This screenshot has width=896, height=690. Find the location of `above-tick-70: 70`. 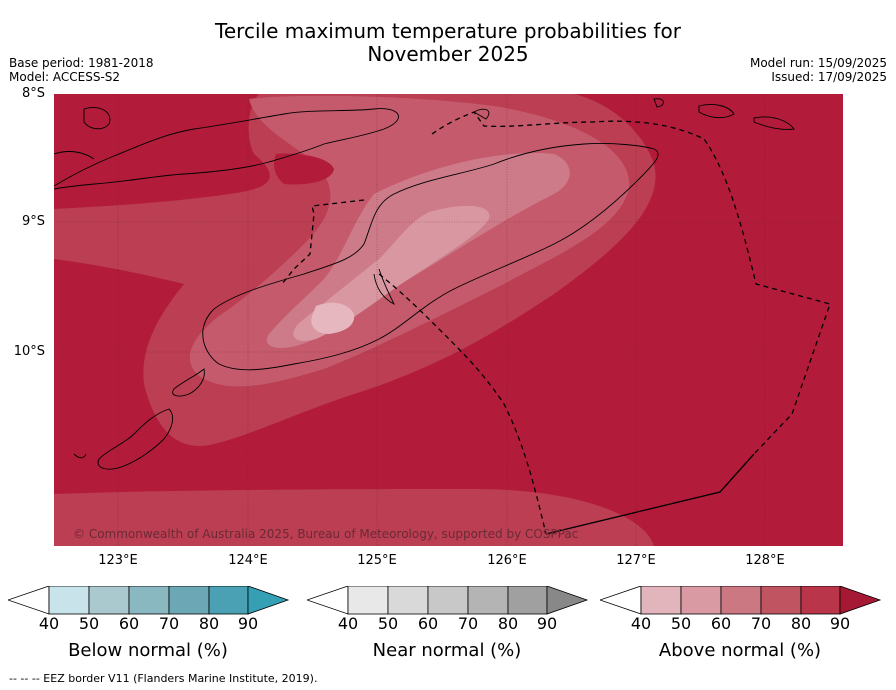

above-tick-70: 70 is located at coordinates (761, 623).